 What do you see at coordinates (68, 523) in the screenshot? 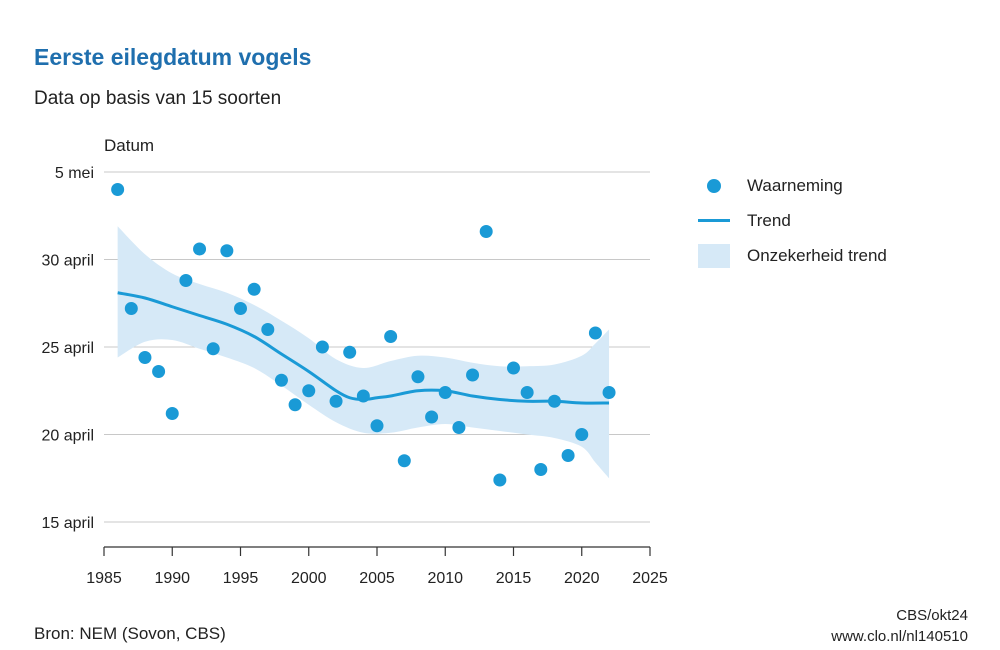
I see `y-tick-label: 15 april` at bounding box center [68, 523].